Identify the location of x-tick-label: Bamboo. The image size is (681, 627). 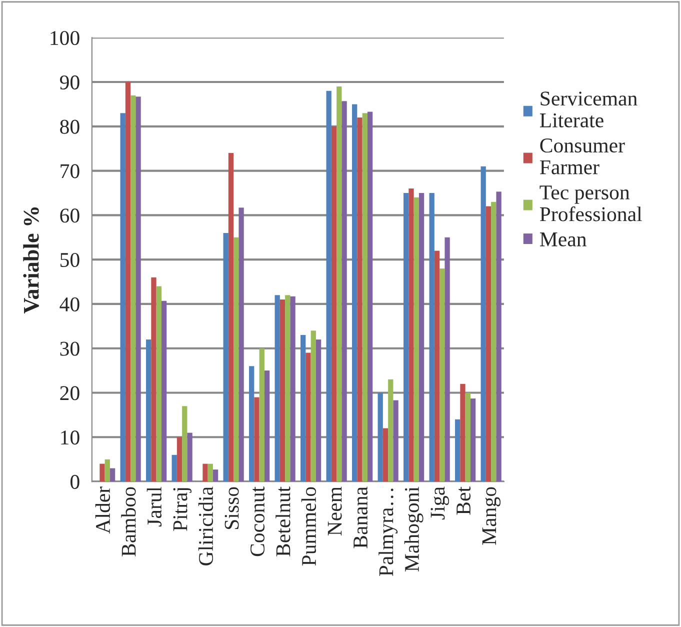
(128, 521).